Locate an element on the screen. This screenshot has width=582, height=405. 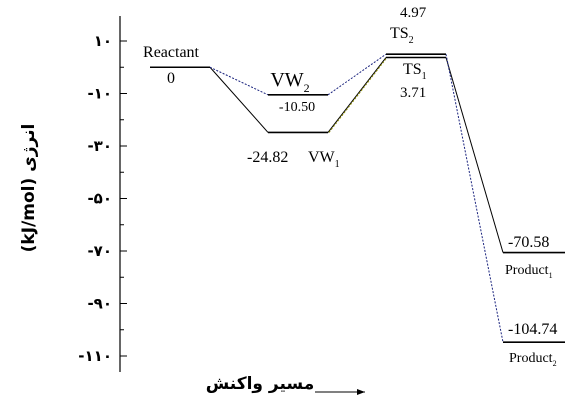
label-ts1-value: 3.71 is located at coordinates (413, 93).